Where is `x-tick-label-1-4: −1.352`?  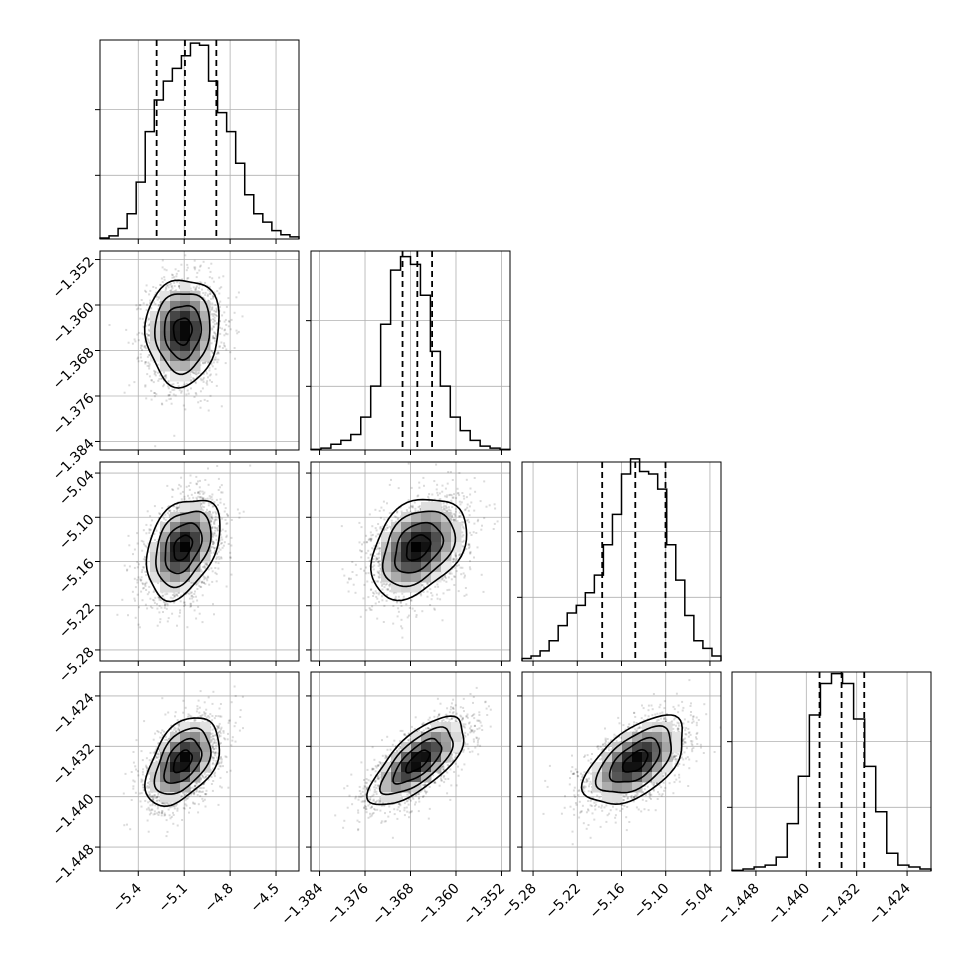
x-tick-label-1-4: −1.352 is located at coordinates (484, 905).